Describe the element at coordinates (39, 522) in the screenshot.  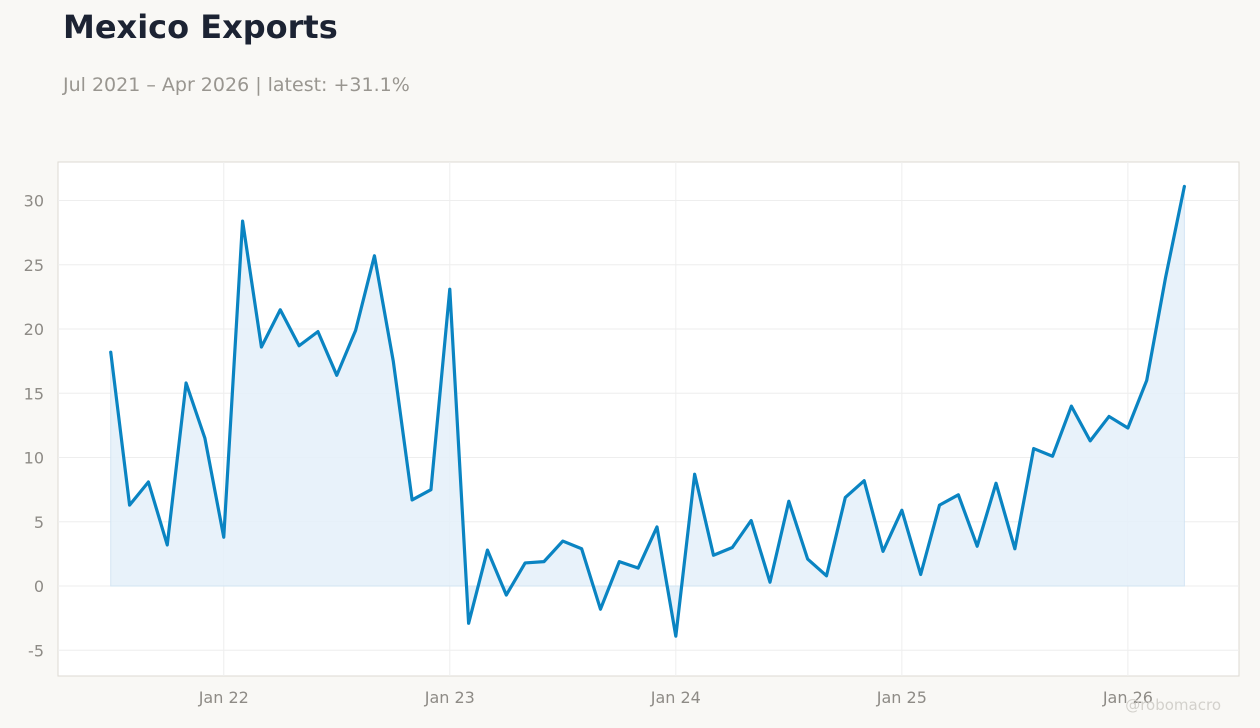
I see `y-tick-label: 5` at that location.